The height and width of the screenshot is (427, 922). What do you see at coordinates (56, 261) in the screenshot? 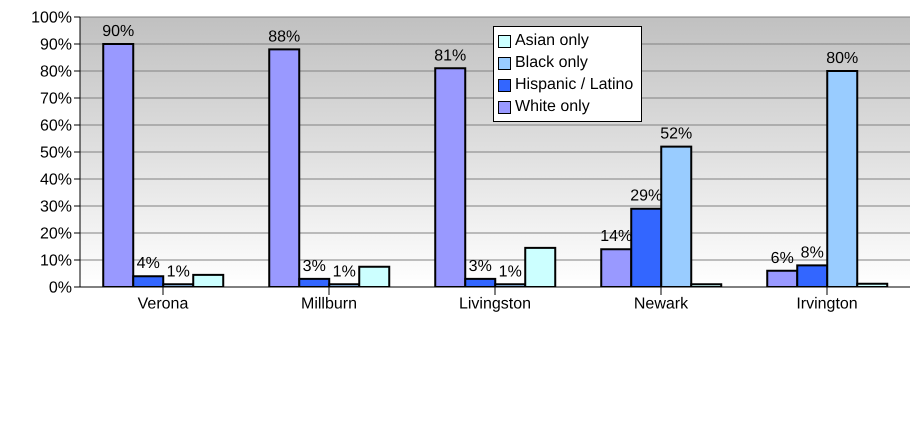
I see `y-tick-label: 10%` at bounding box center [56, 261].